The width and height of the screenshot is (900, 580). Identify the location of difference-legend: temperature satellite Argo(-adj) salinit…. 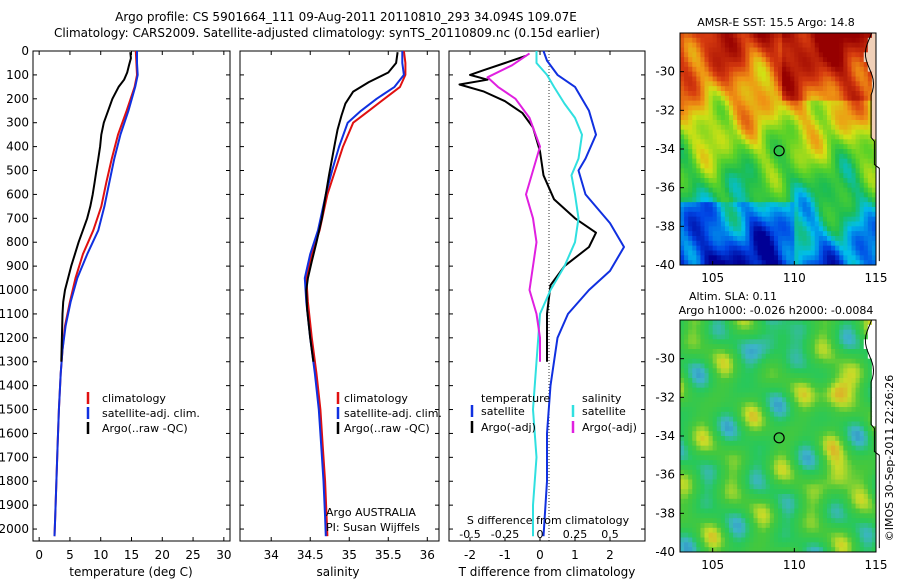
(553, 413).